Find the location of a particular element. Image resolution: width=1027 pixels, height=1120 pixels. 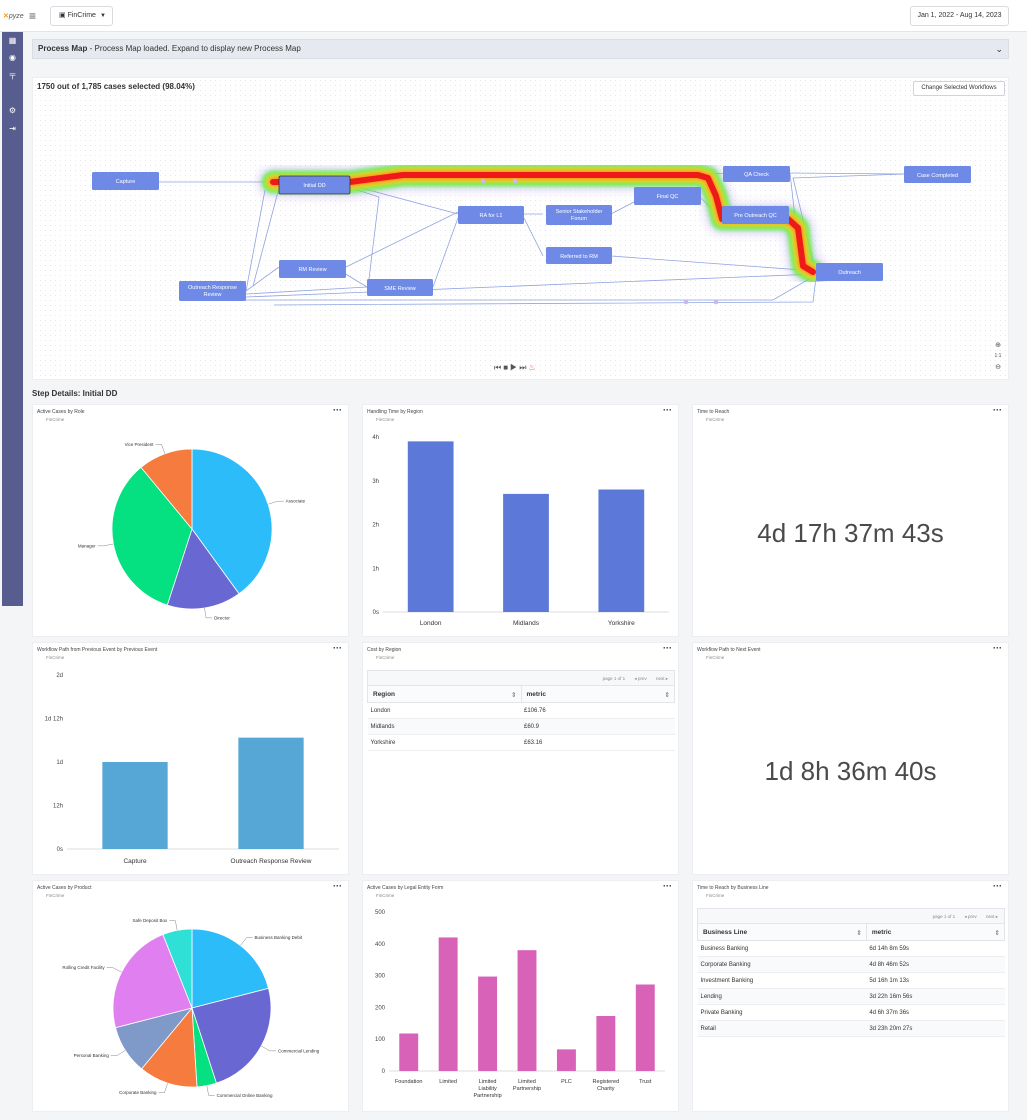

bar-chart-handling: 0s 1h 2h 3h 4h London Midlands Yorkshire is located at coordinates (521, 521).